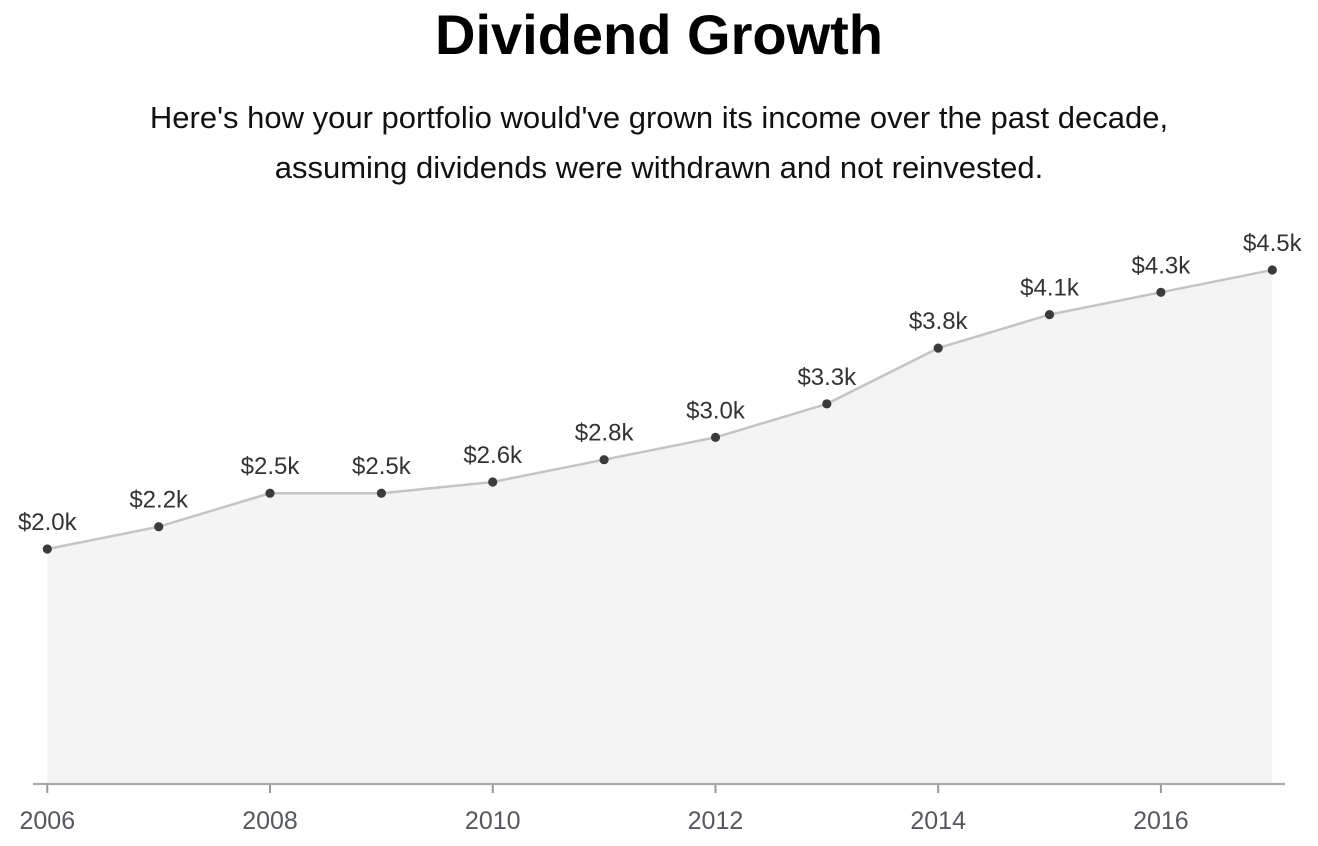 This screenshot has width=1318, height=846. Describe the element at coordinates (48, 522) in the screenshot. I see `data-point-label: $2.0k` at that location.